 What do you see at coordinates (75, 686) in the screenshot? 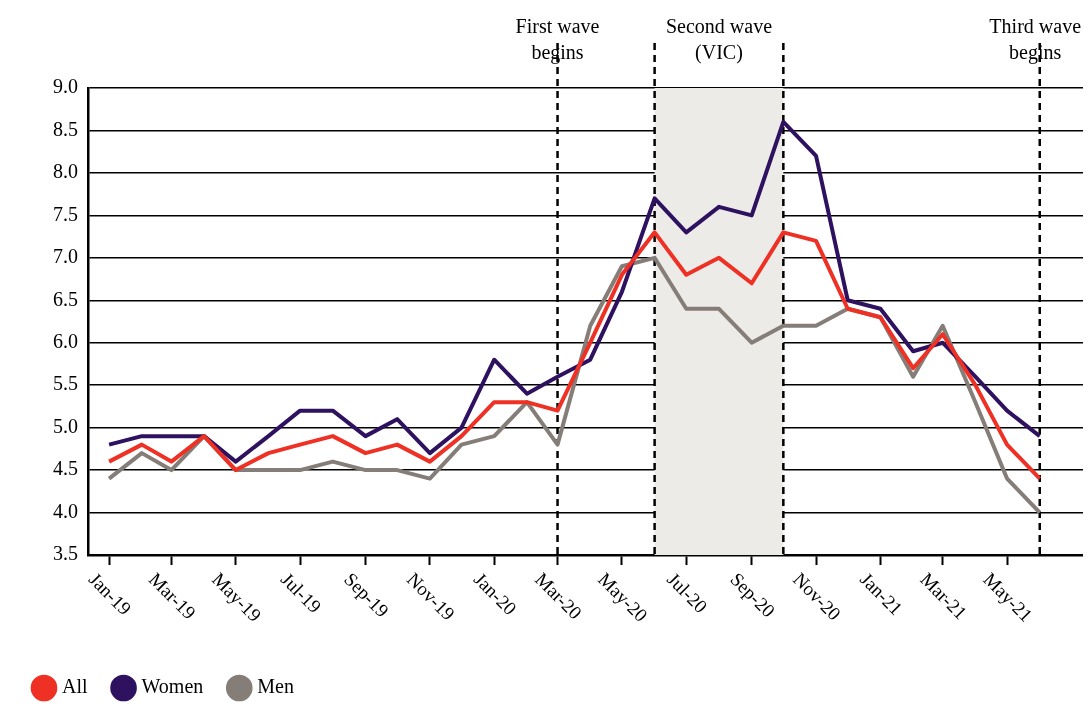
I see `legend-label: All` at bounding box center [75, 686].